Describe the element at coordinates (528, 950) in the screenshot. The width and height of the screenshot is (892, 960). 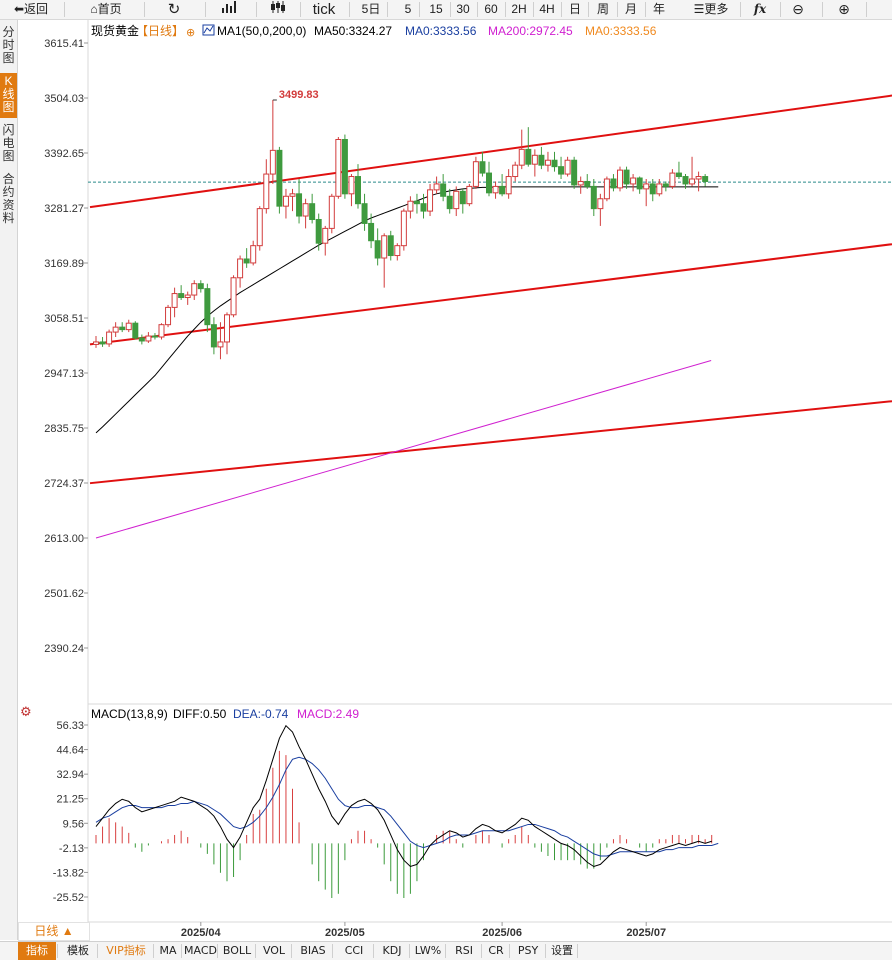
I see `indicator-tab-13: PSY` at that location.